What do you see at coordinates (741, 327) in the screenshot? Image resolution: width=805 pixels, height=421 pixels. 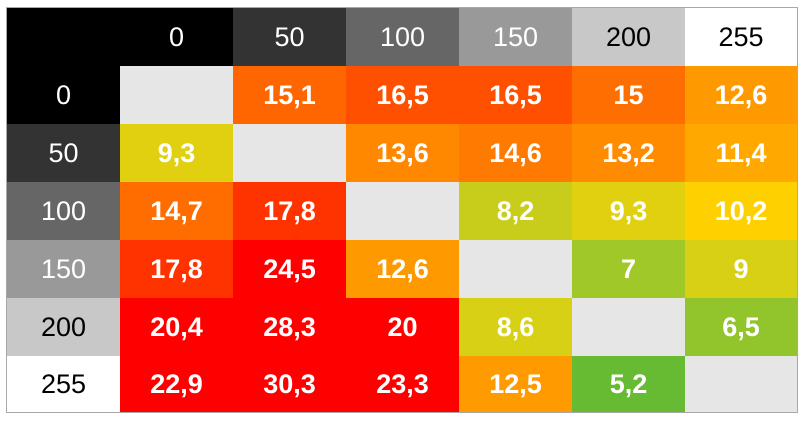 I see `value-cell-200-255: 6,5` at bounding box center [741, 327].